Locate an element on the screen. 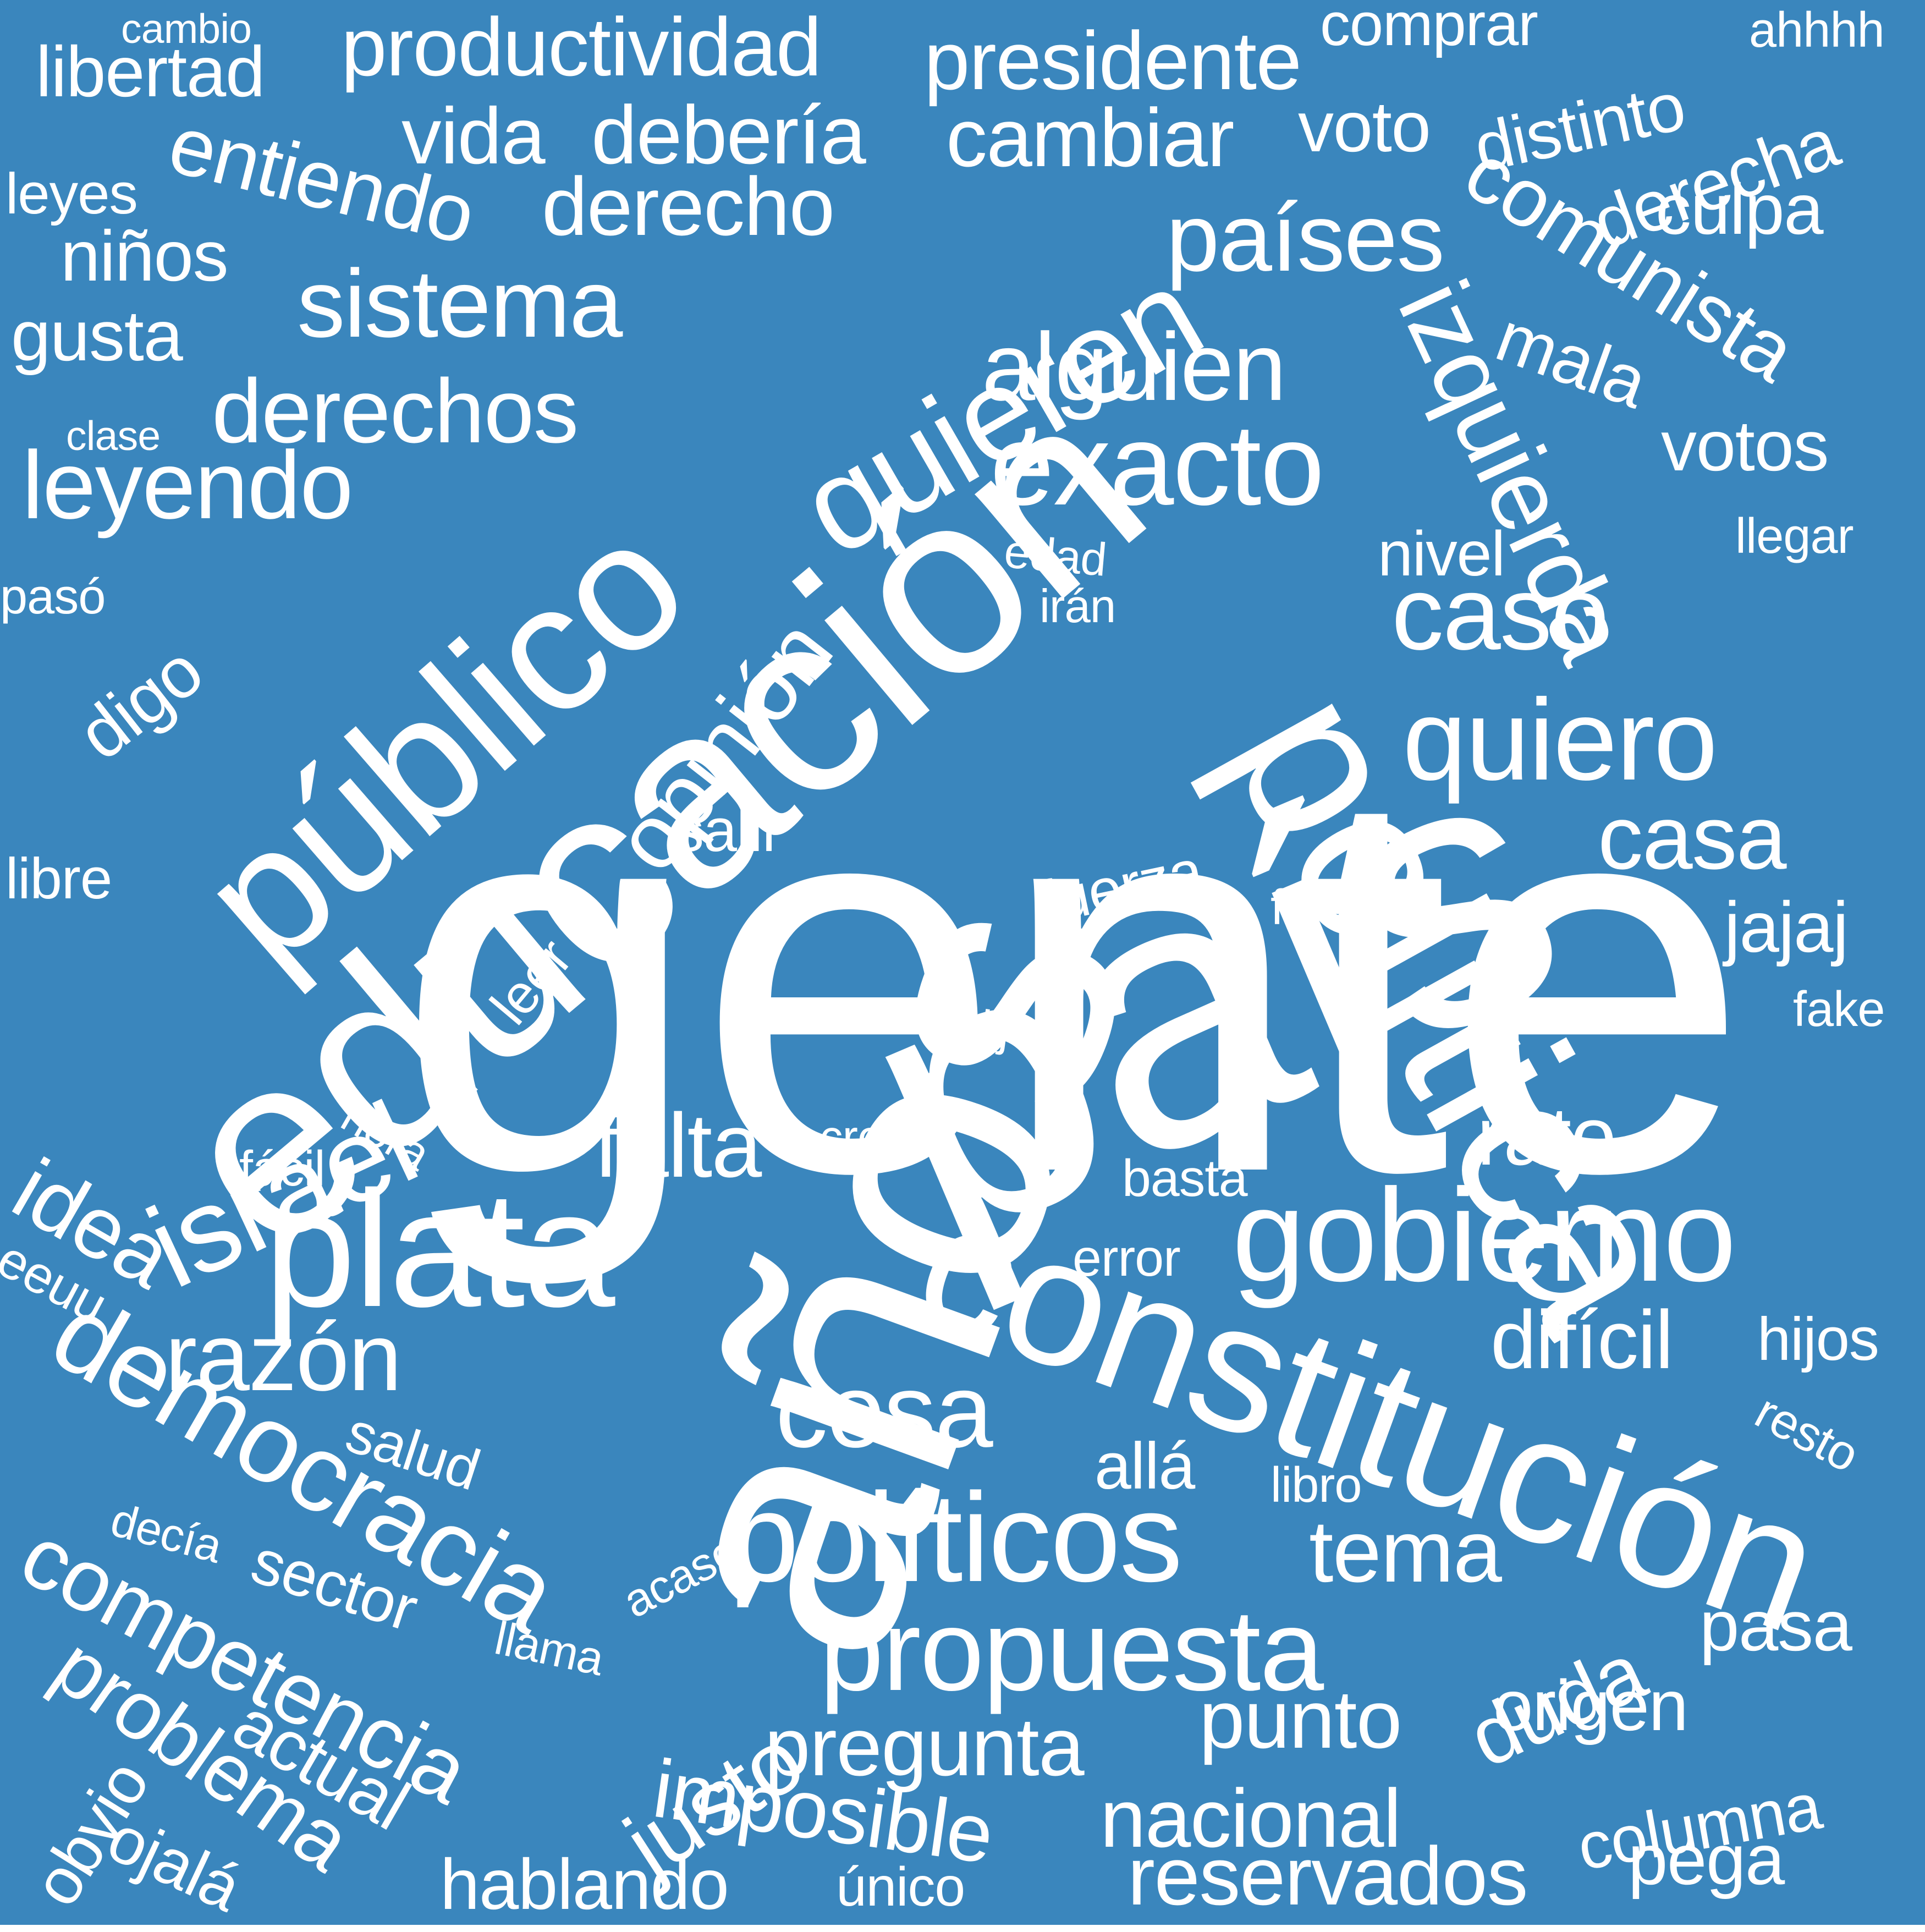 The width and height of the screenshot is (1925, 1932). word-falta: falta is located at coordinates (678, 1145).